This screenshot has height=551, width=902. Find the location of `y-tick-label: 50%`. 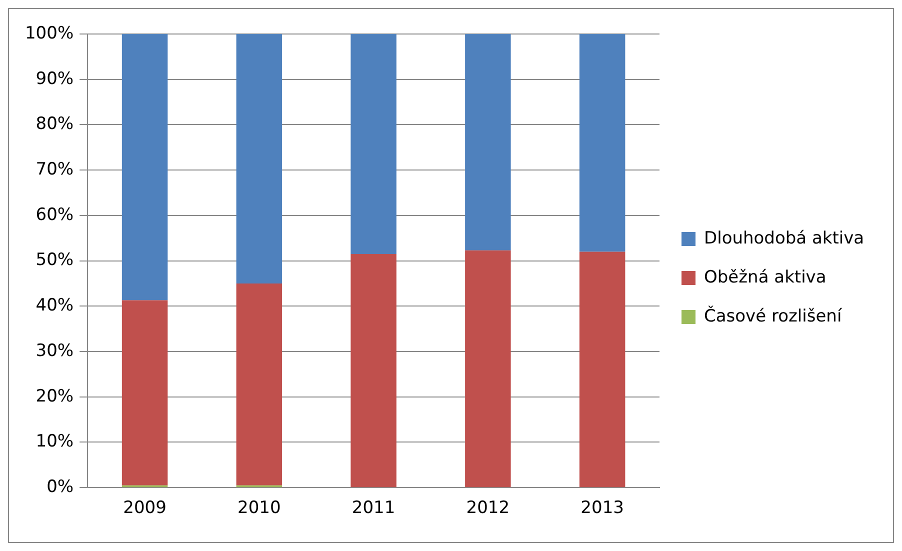

y-tick-label: 50% is located at coordinates (55, 260).